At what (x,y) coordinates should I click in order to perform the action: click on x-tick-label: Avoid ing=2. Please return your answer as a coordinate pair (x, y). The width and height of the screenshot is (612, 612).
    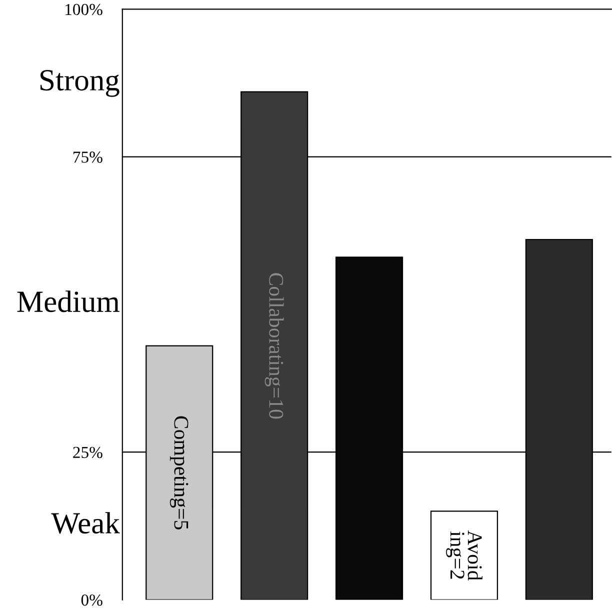
    Looking at the image, I should click on (464, 555).